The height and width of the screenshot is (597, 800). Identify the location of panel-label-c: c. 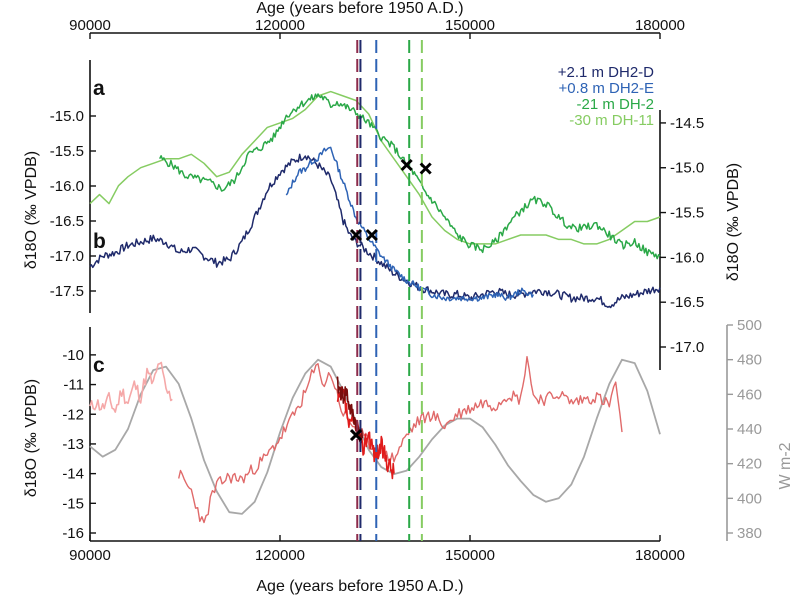
(99, 365).